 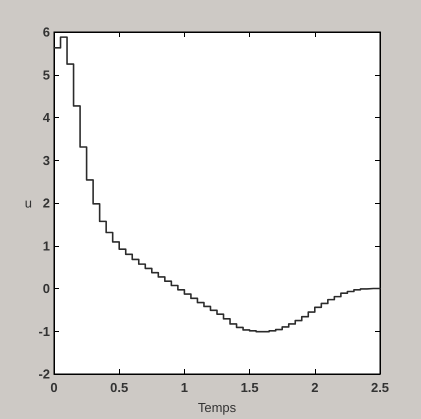 What do you see at coordinates (44, 374) in the screenshot?
I see `y-tick-label: -2` at bounding box center [44, 374].